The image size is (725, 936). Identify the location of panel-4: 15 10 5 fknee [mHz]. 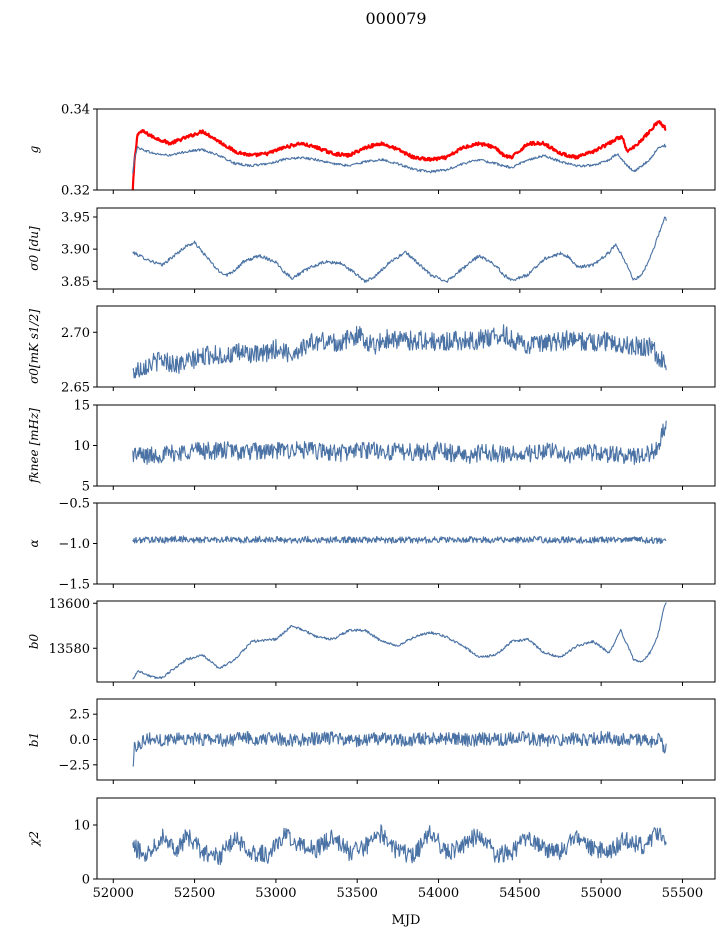
(371, 447).